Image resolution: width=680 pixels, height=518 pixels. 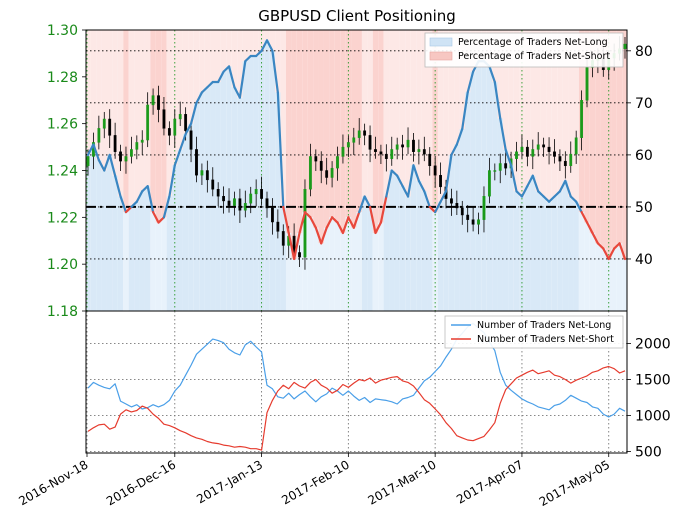 I want to click on date-tick-label: 2016-Nov-18, so click(x=53, y=482).